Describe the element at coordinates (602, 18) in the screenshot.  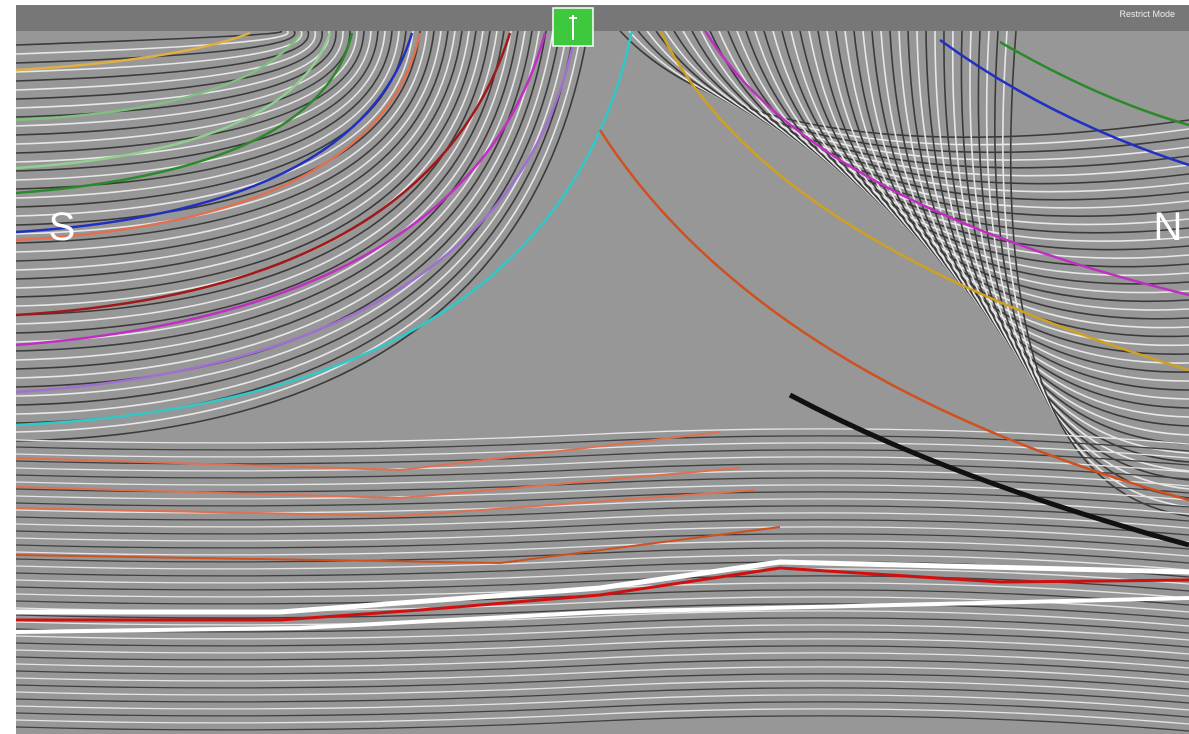
I see `toolbar` at that location.